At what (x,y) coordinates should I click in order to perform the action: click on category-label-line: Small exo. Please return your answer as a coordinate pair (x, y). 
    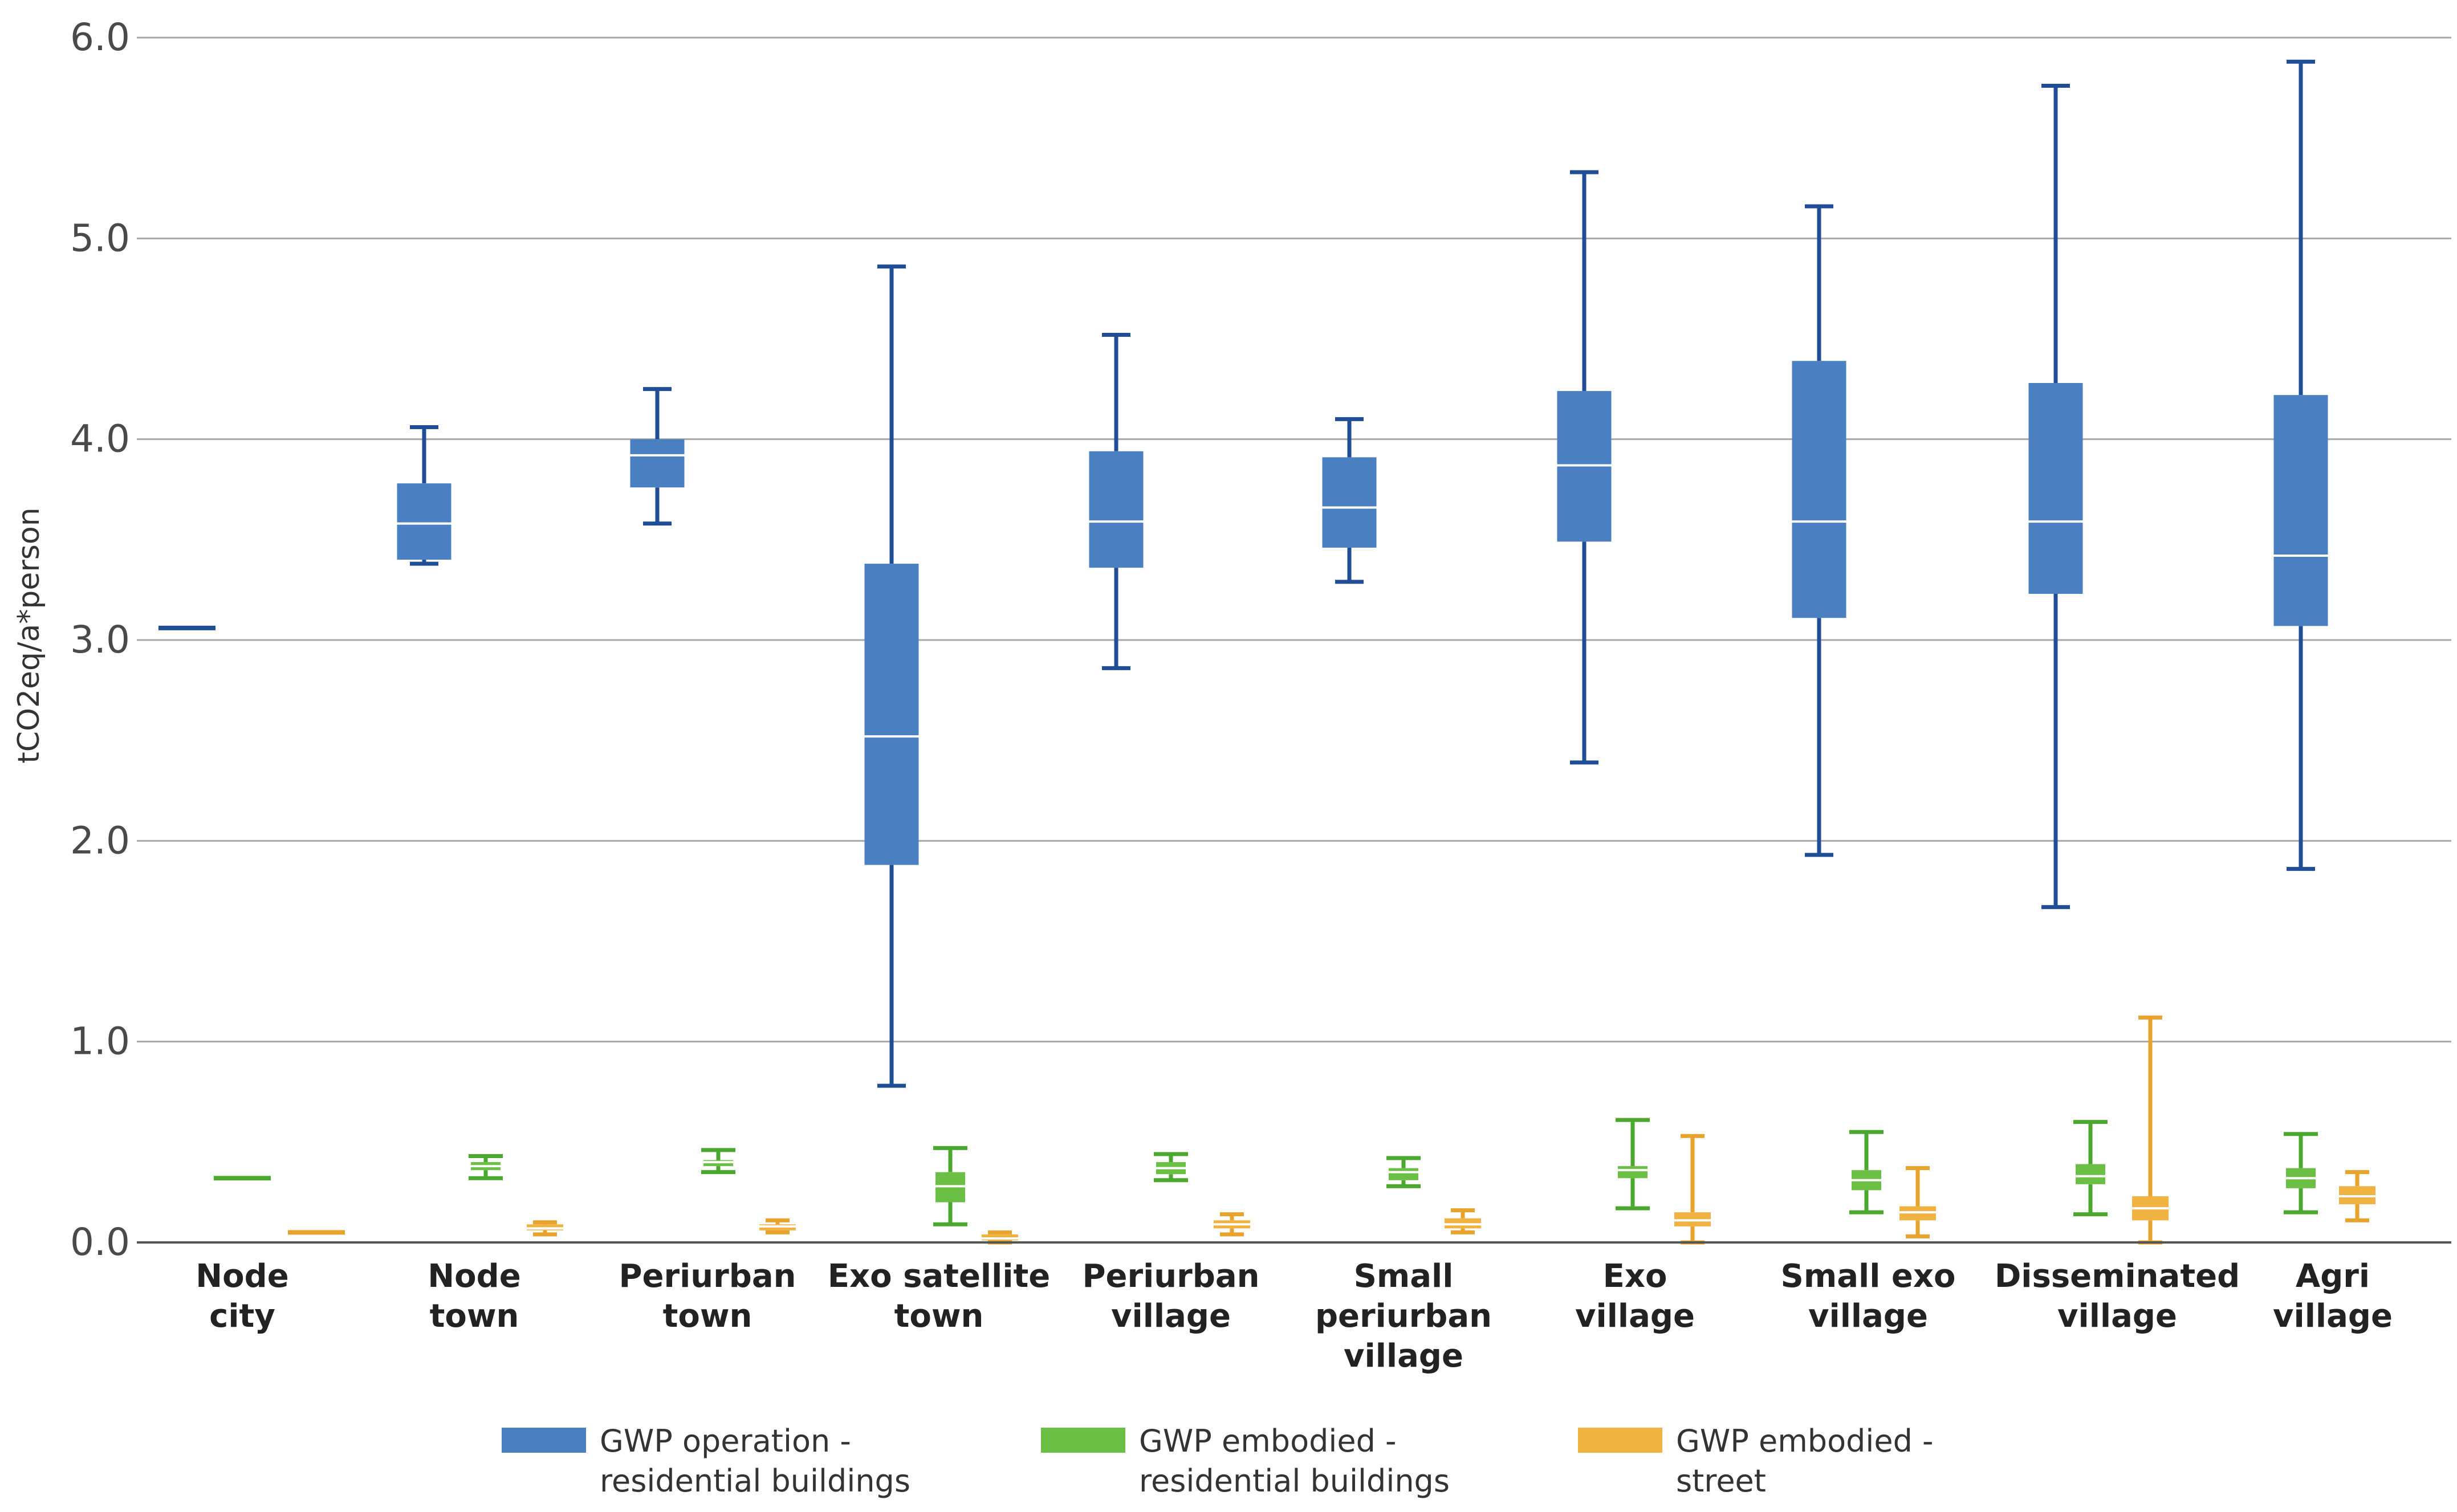
    Looking at the image, I should click on (1868, 1276).